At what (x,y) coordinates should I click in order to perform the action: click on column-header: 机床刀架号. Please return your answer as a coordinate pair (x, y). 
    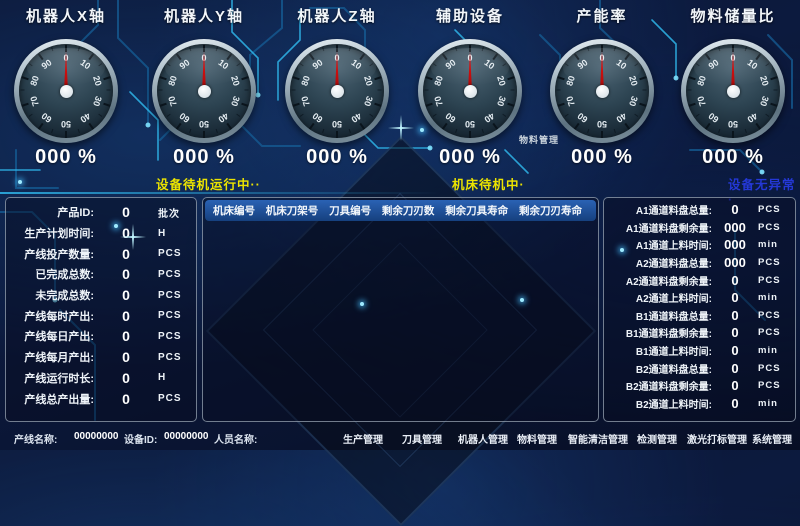
    Looking at the image, I should click on (292, 211).